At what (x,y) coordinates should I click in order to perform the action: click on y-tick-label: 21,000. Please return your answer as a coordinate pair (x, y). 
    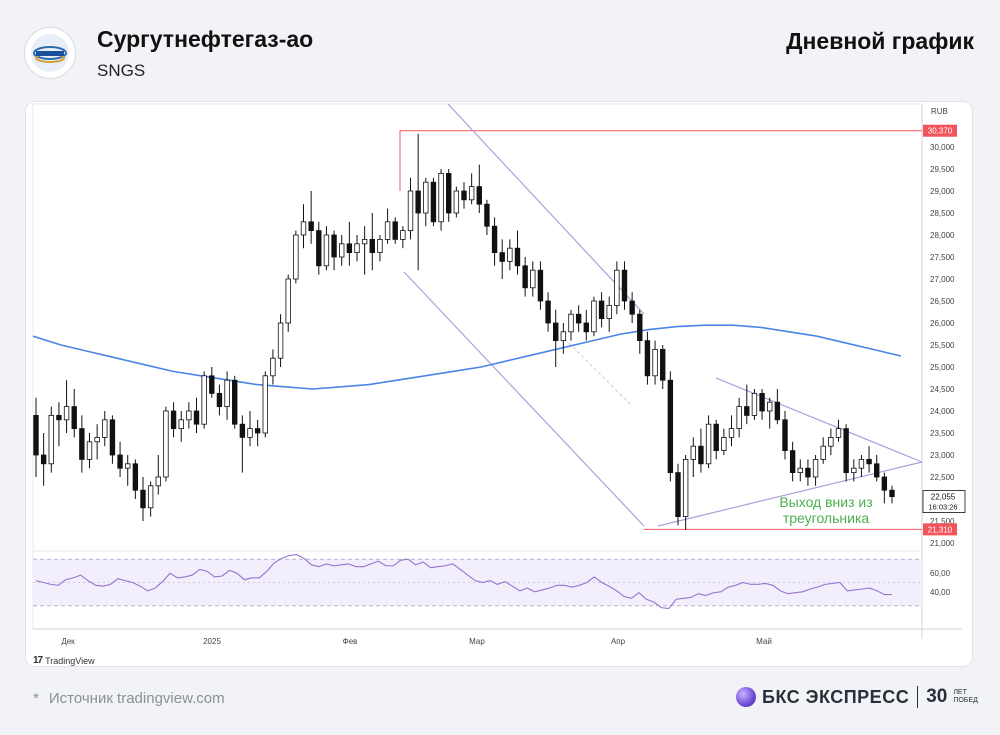
    Looking at the image, I should click on (942, 543).